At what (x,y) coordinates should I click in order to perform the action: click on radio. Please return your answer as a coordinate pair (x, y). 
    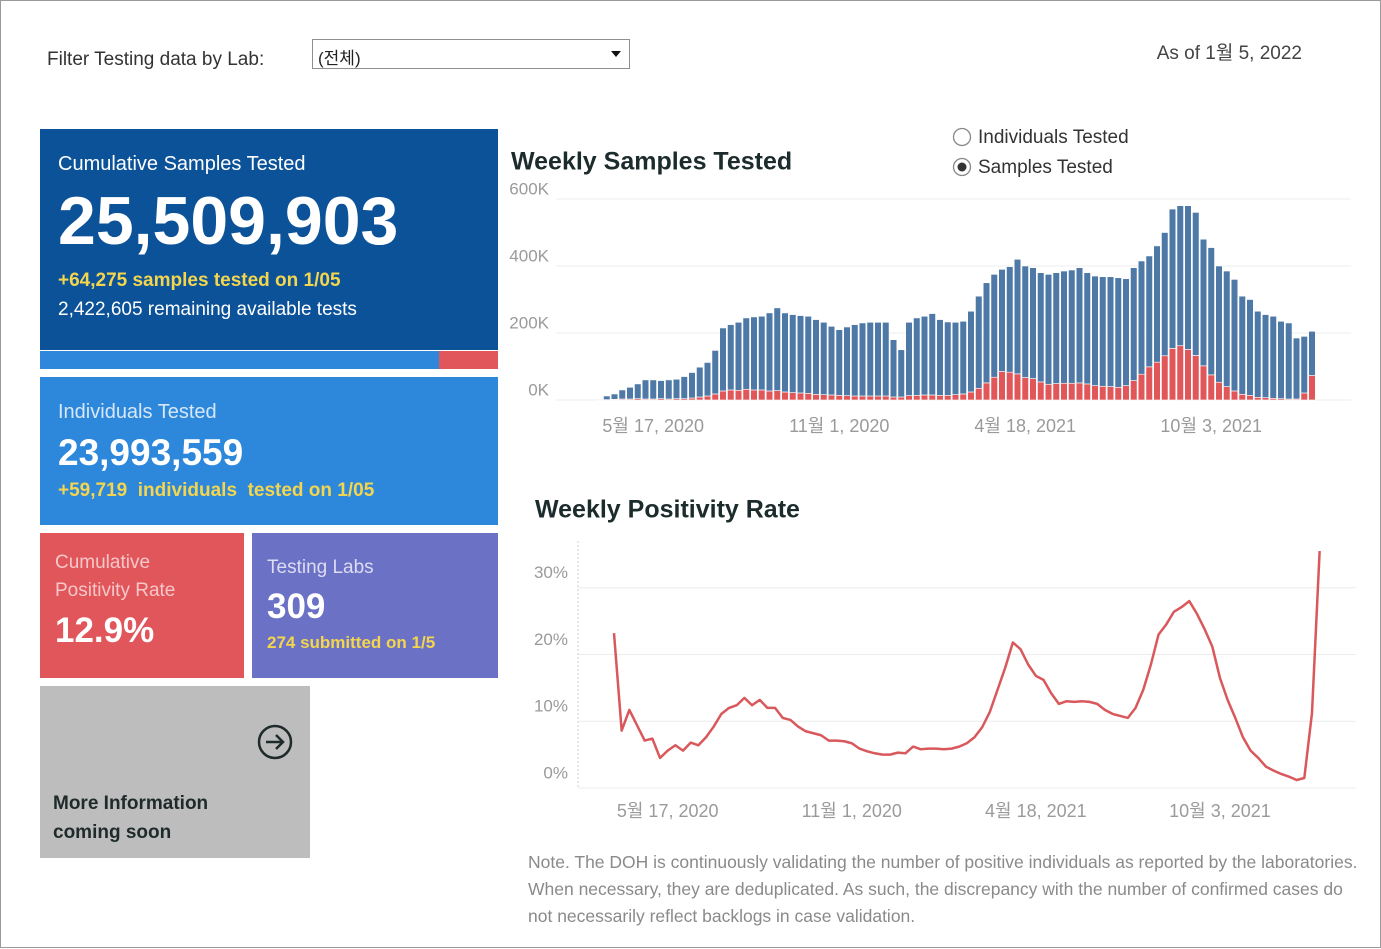
    Looking at the image, I should click on (962, 137).